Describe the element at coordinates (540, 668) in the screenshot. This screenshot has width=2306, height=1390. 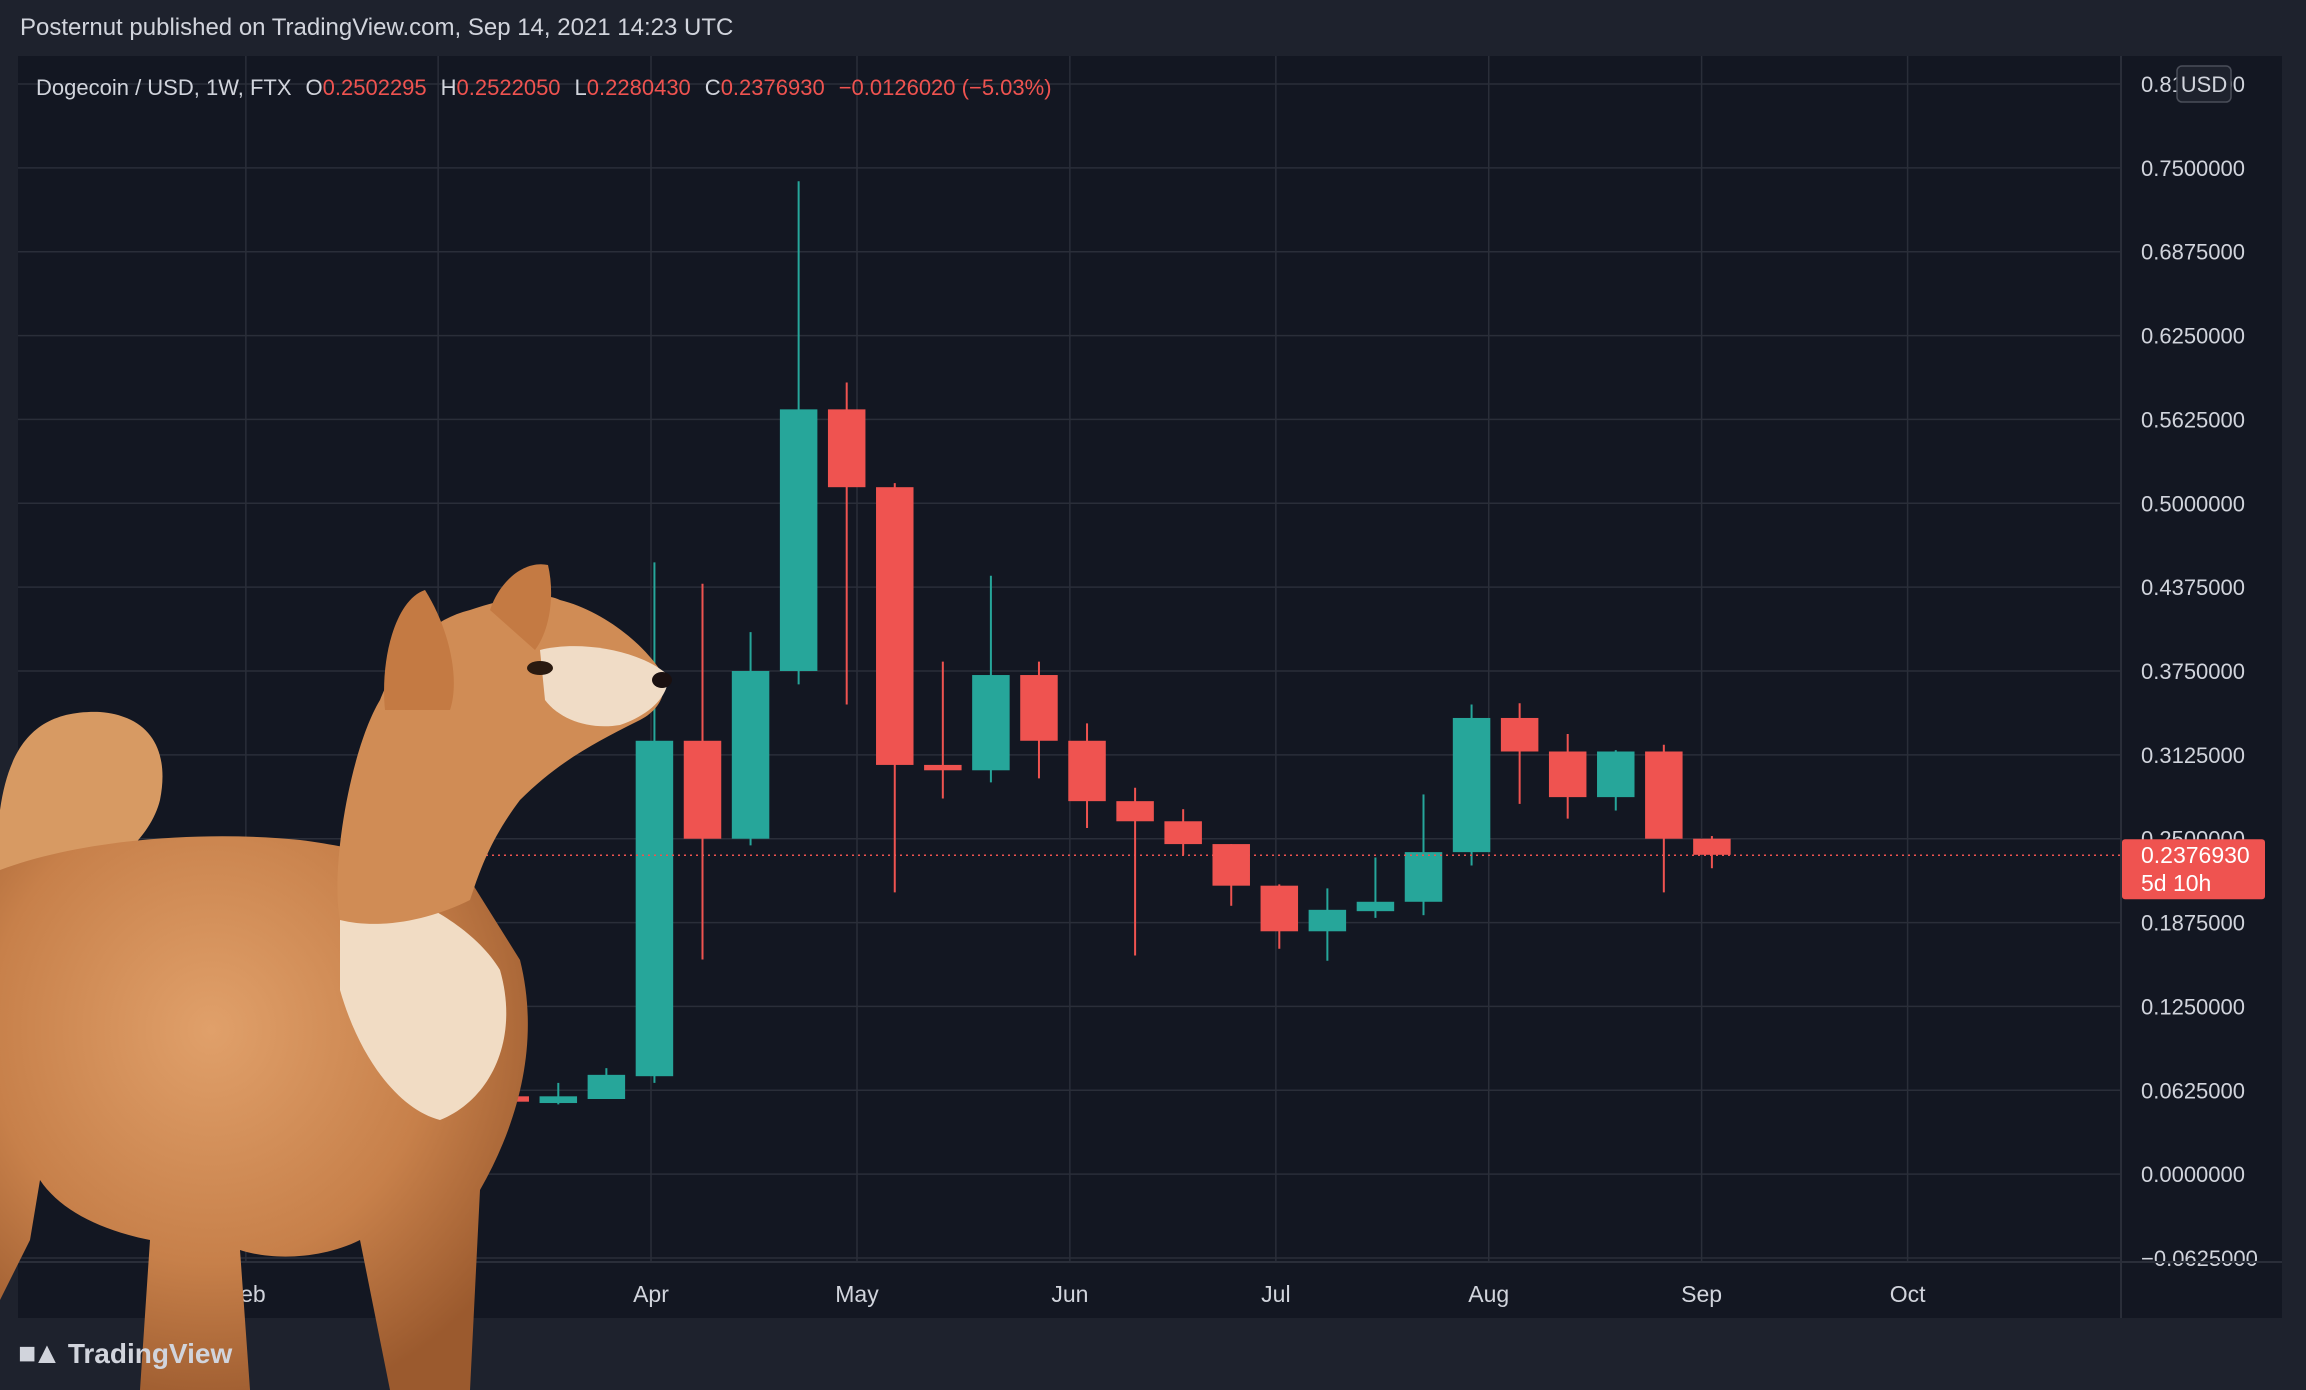
I see `dog-eye` at that location.